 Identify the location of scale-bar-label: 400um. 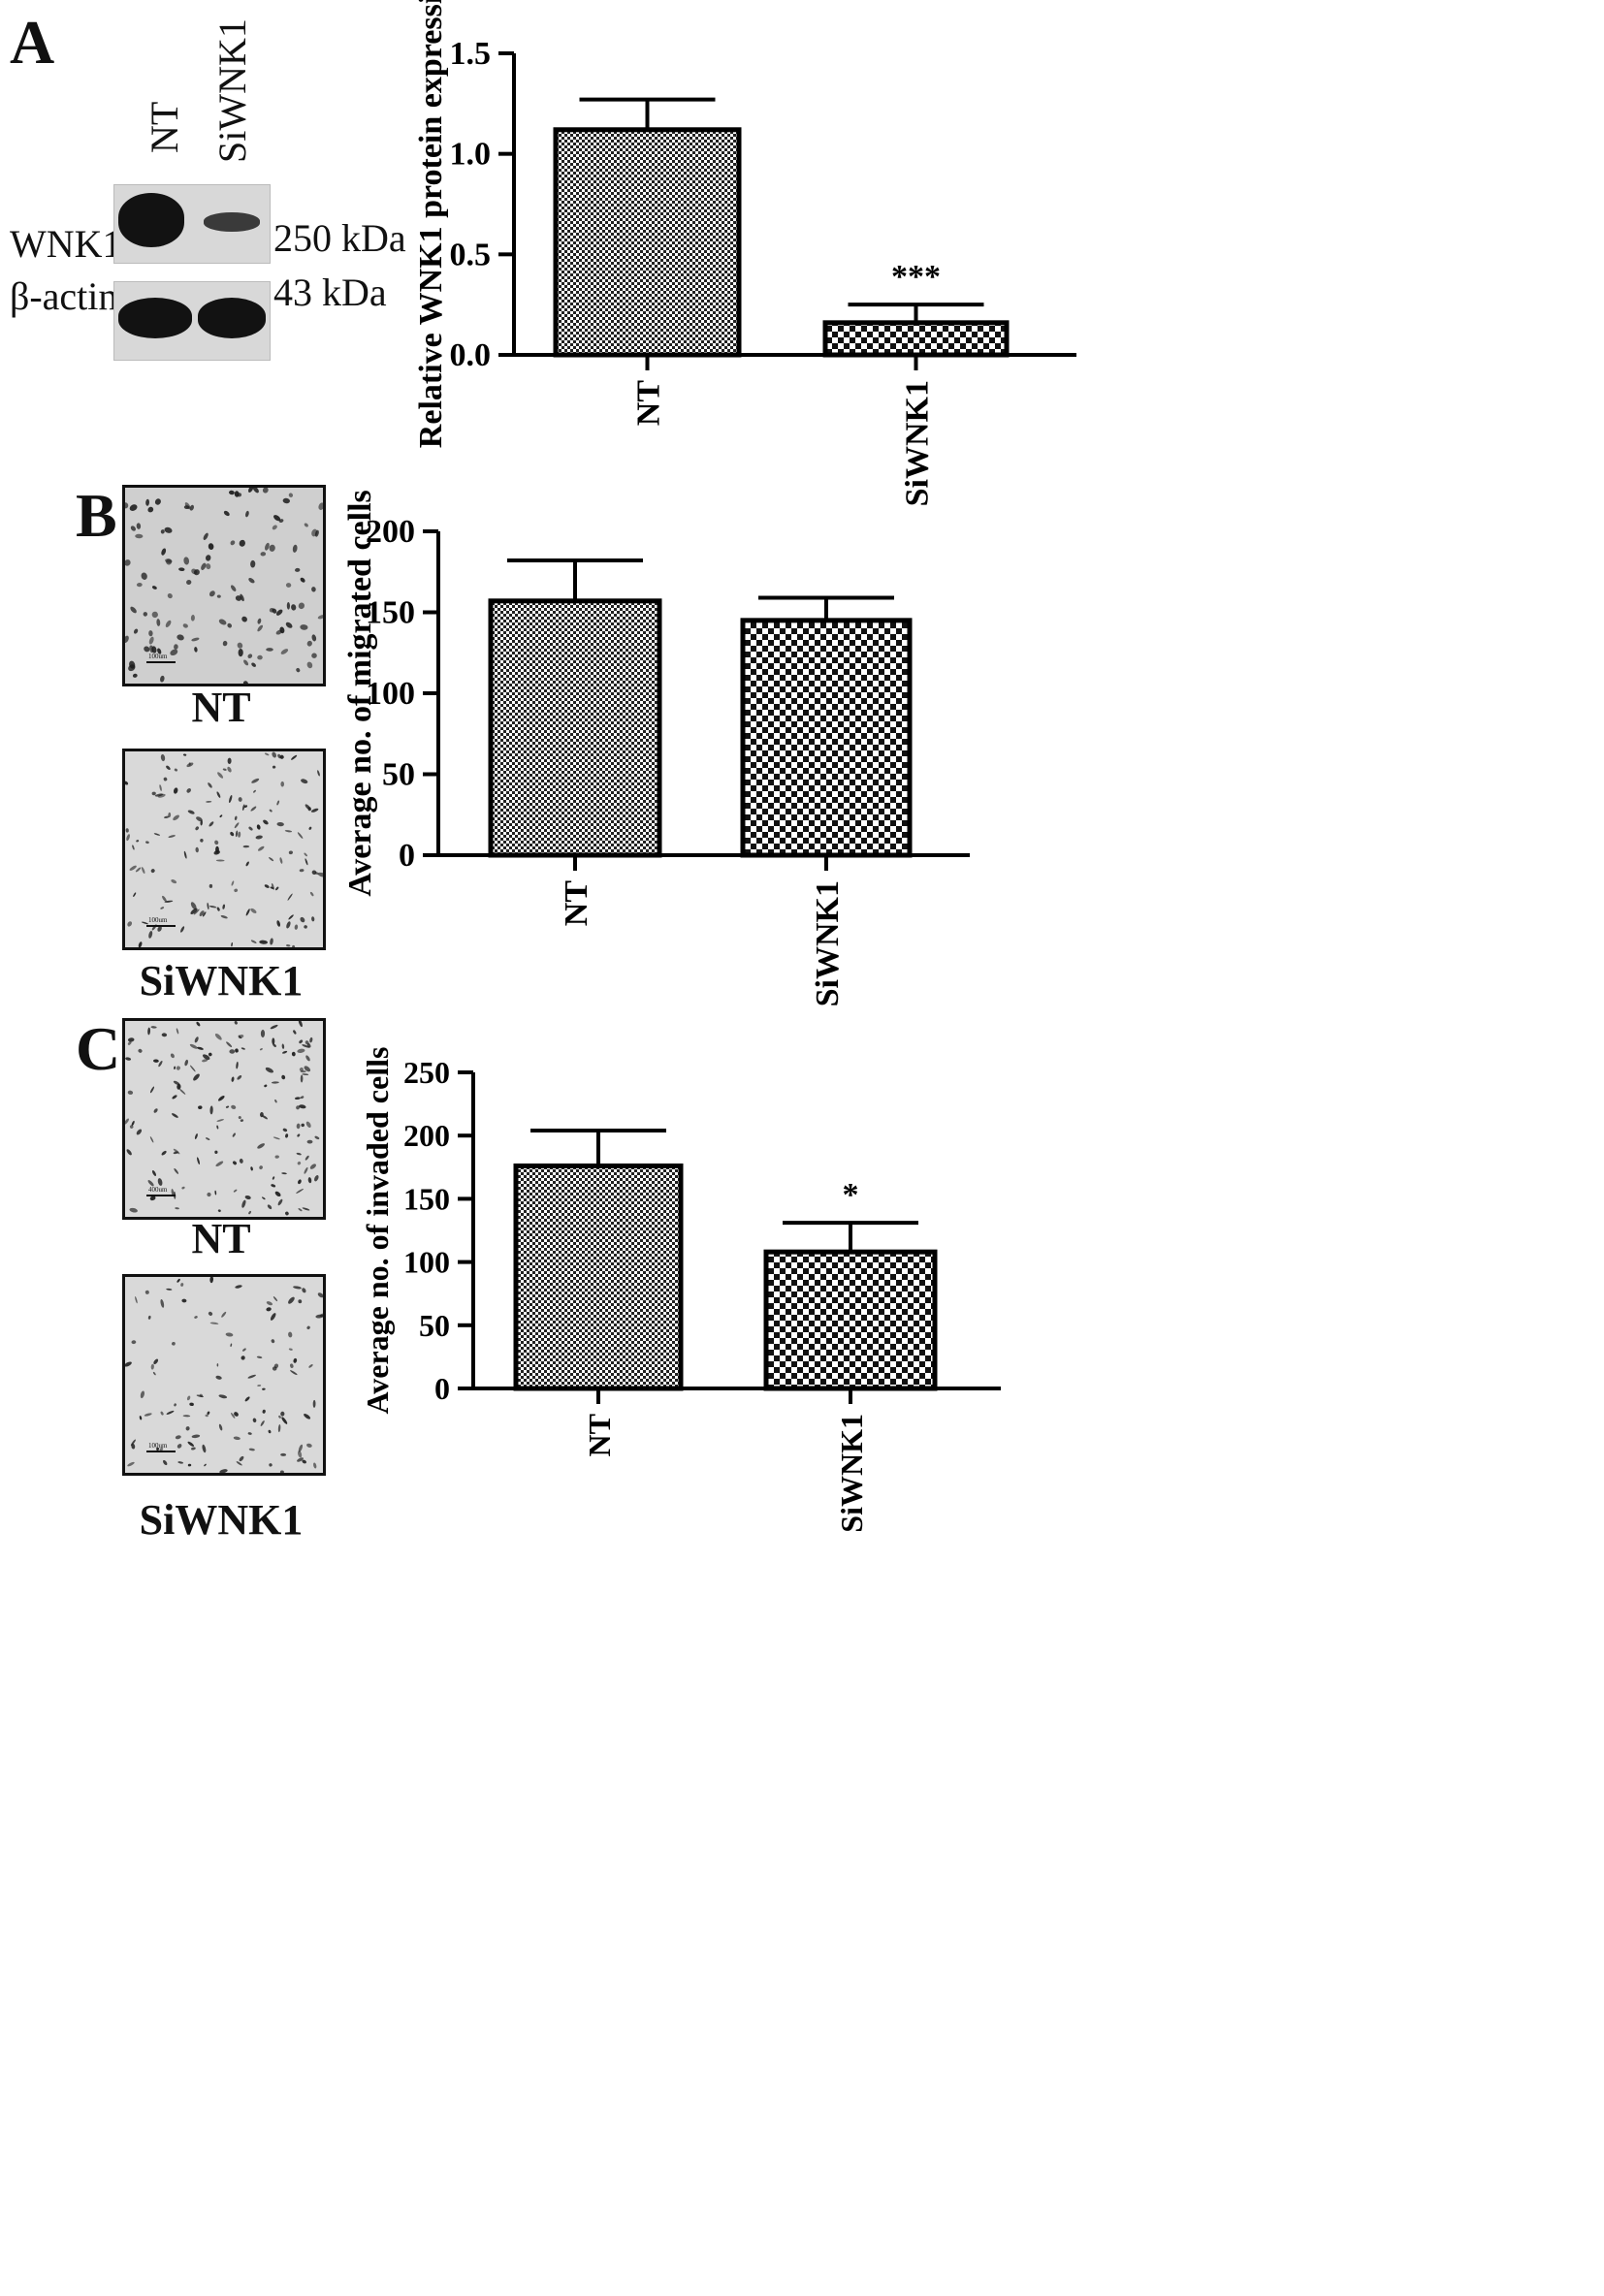
(158, 1190).